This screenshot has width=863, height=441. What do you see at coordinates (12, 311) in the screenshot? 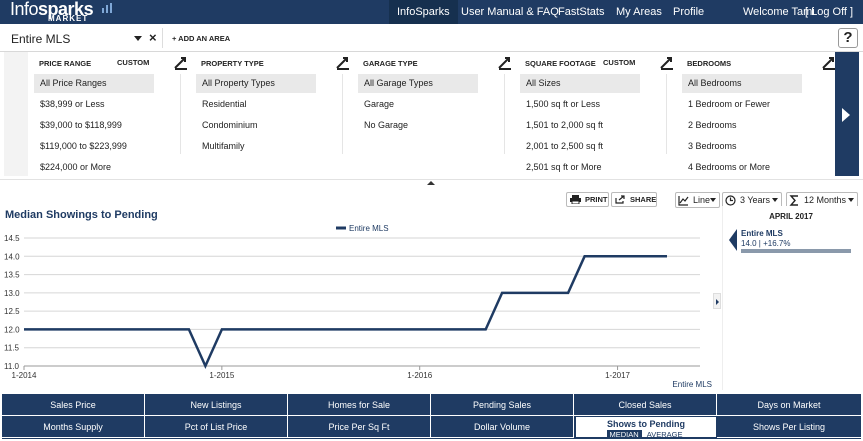
I see `y-tick-label: 12.5` at bounding box center [12, 311].